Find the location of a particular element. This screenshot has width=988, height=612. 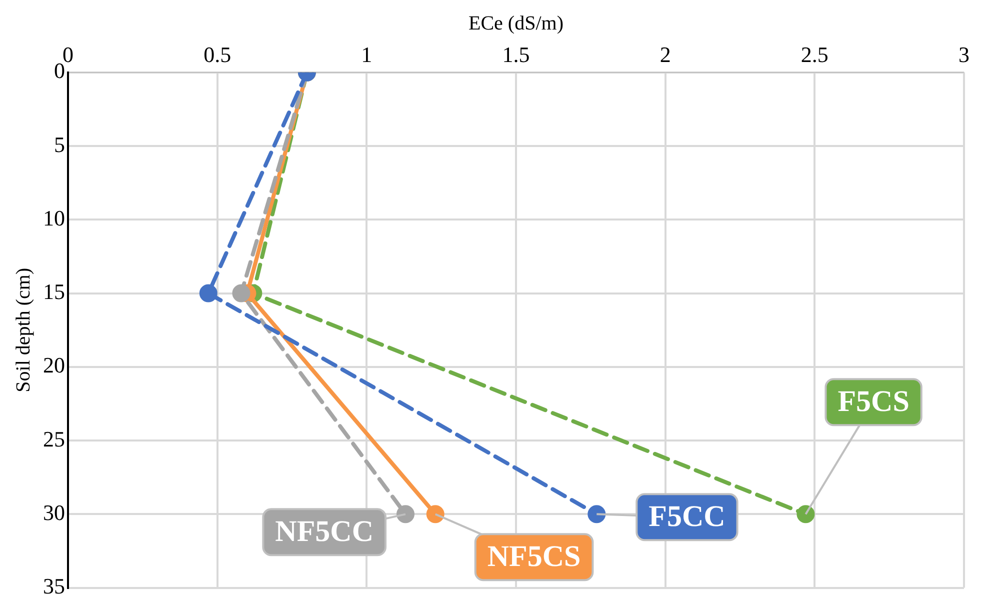

x-tick-label: 0.5 is located at coordinates (218, 54).